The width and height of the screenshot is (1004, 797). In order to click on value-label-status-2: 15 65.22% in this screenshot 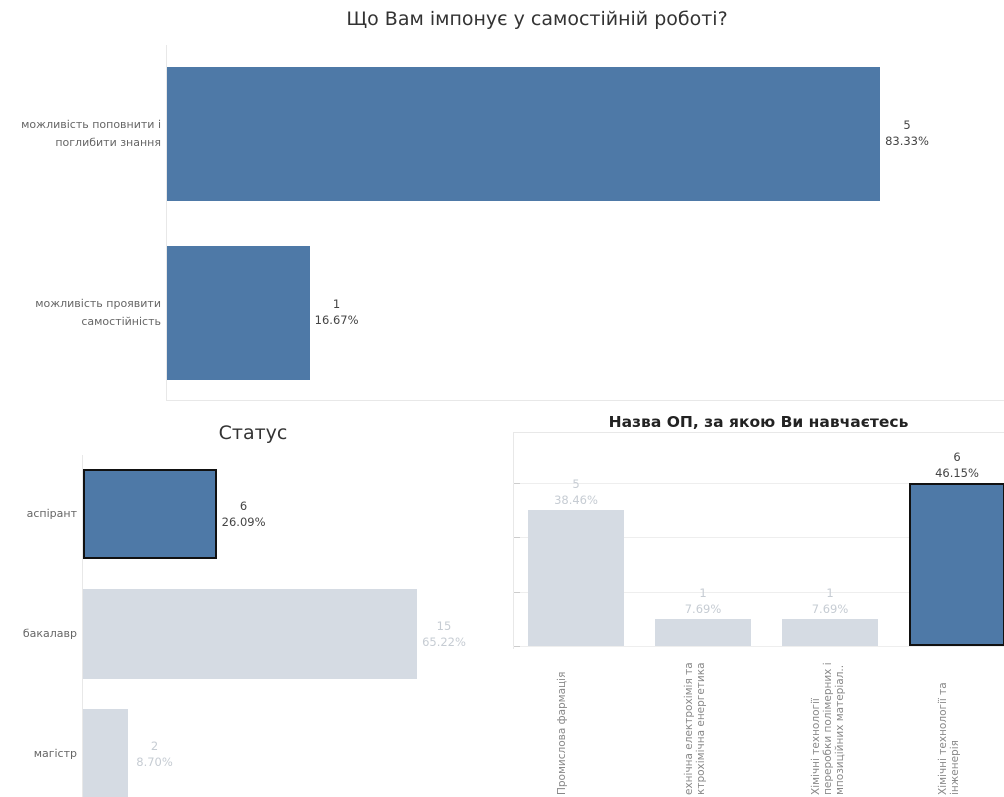, I will do `click(444, 634)`.